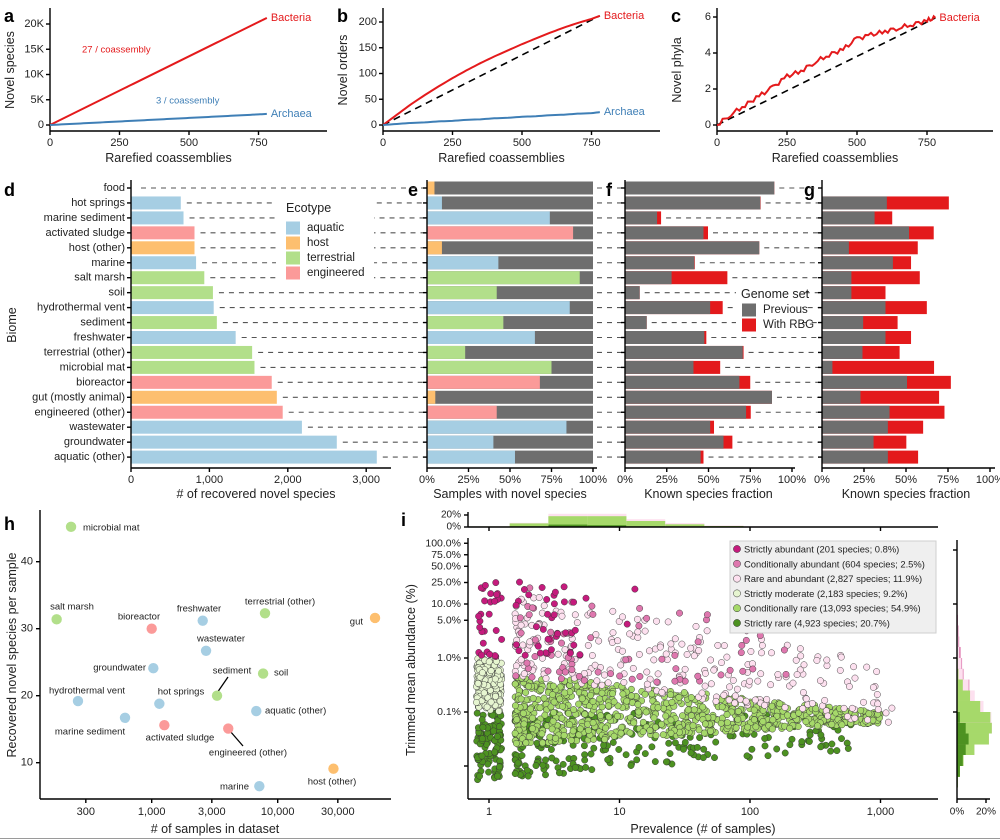  I want to click on point-label: activated sludge, so click(180, 738).